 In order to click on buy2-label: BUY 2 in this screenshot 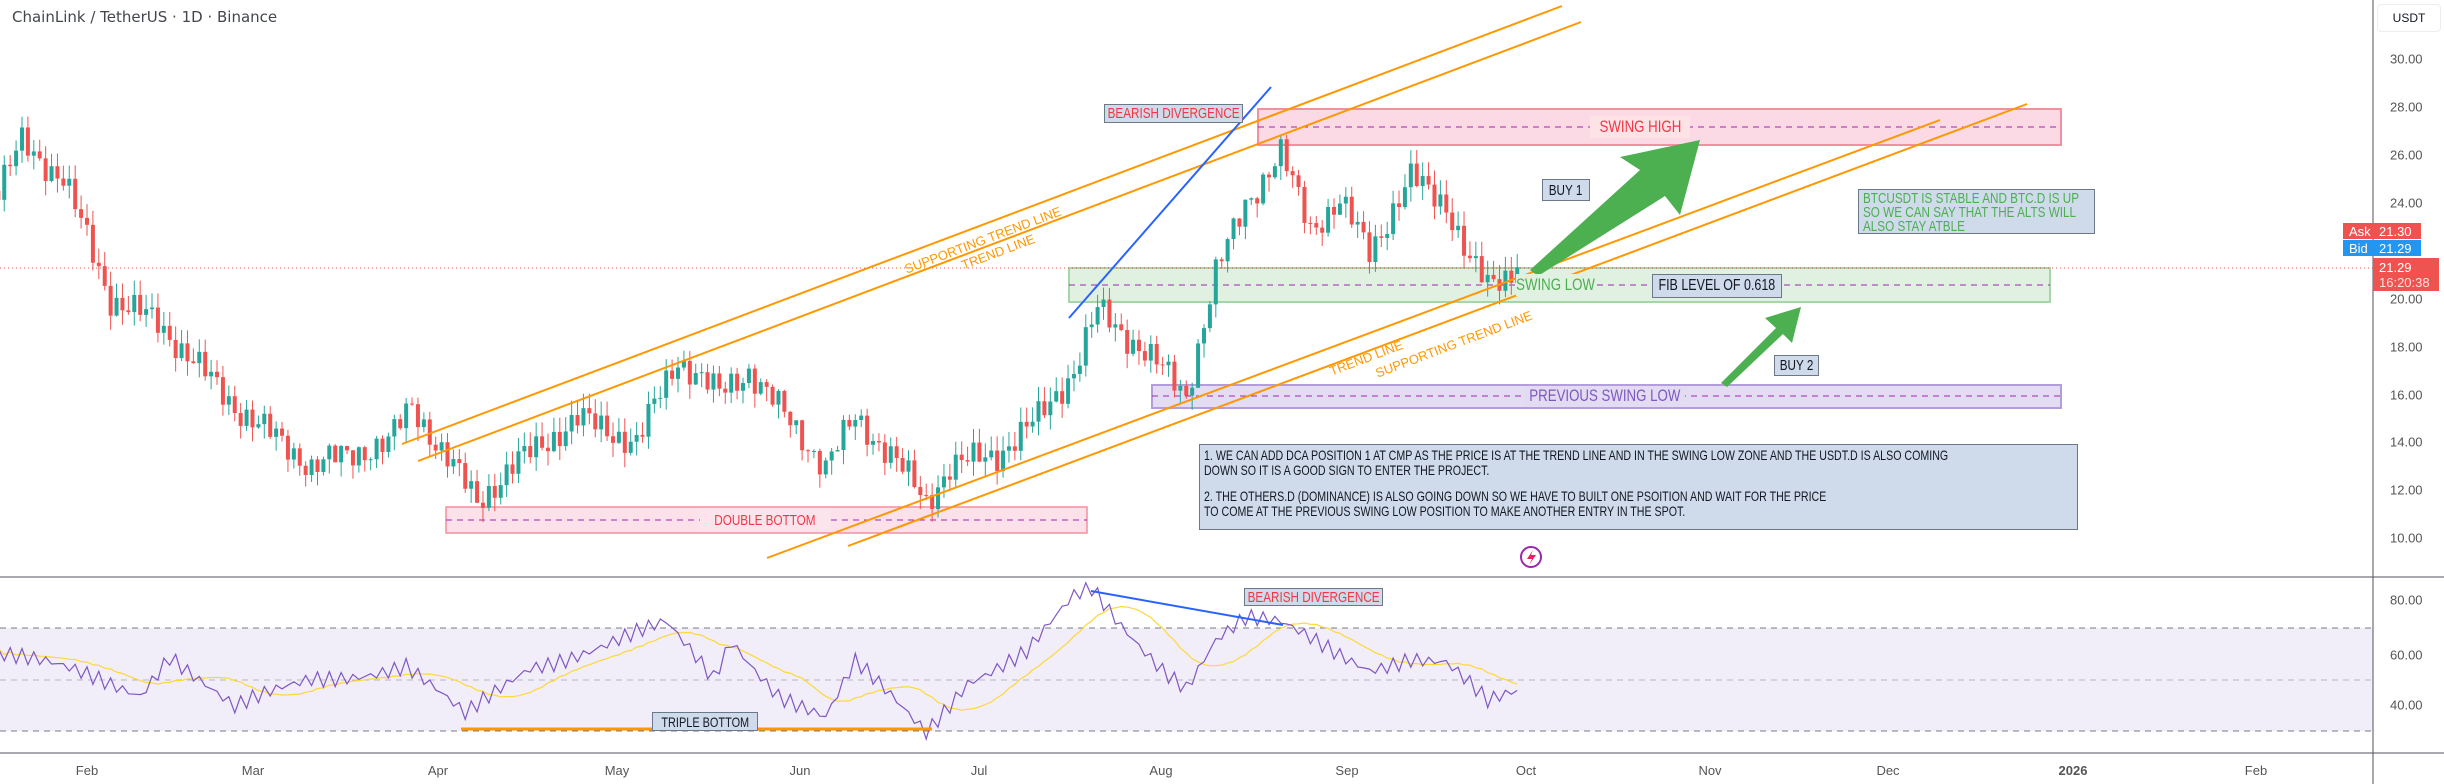, I will do `click(1796, 365)`.